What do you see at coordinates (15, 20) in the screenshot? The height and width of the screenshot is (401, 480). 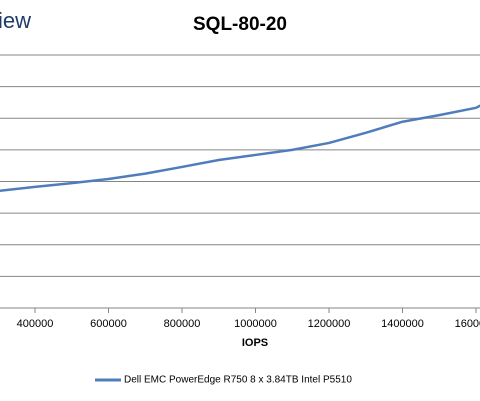 I see `logo: StorageReview` at bounding box center [15, 20].